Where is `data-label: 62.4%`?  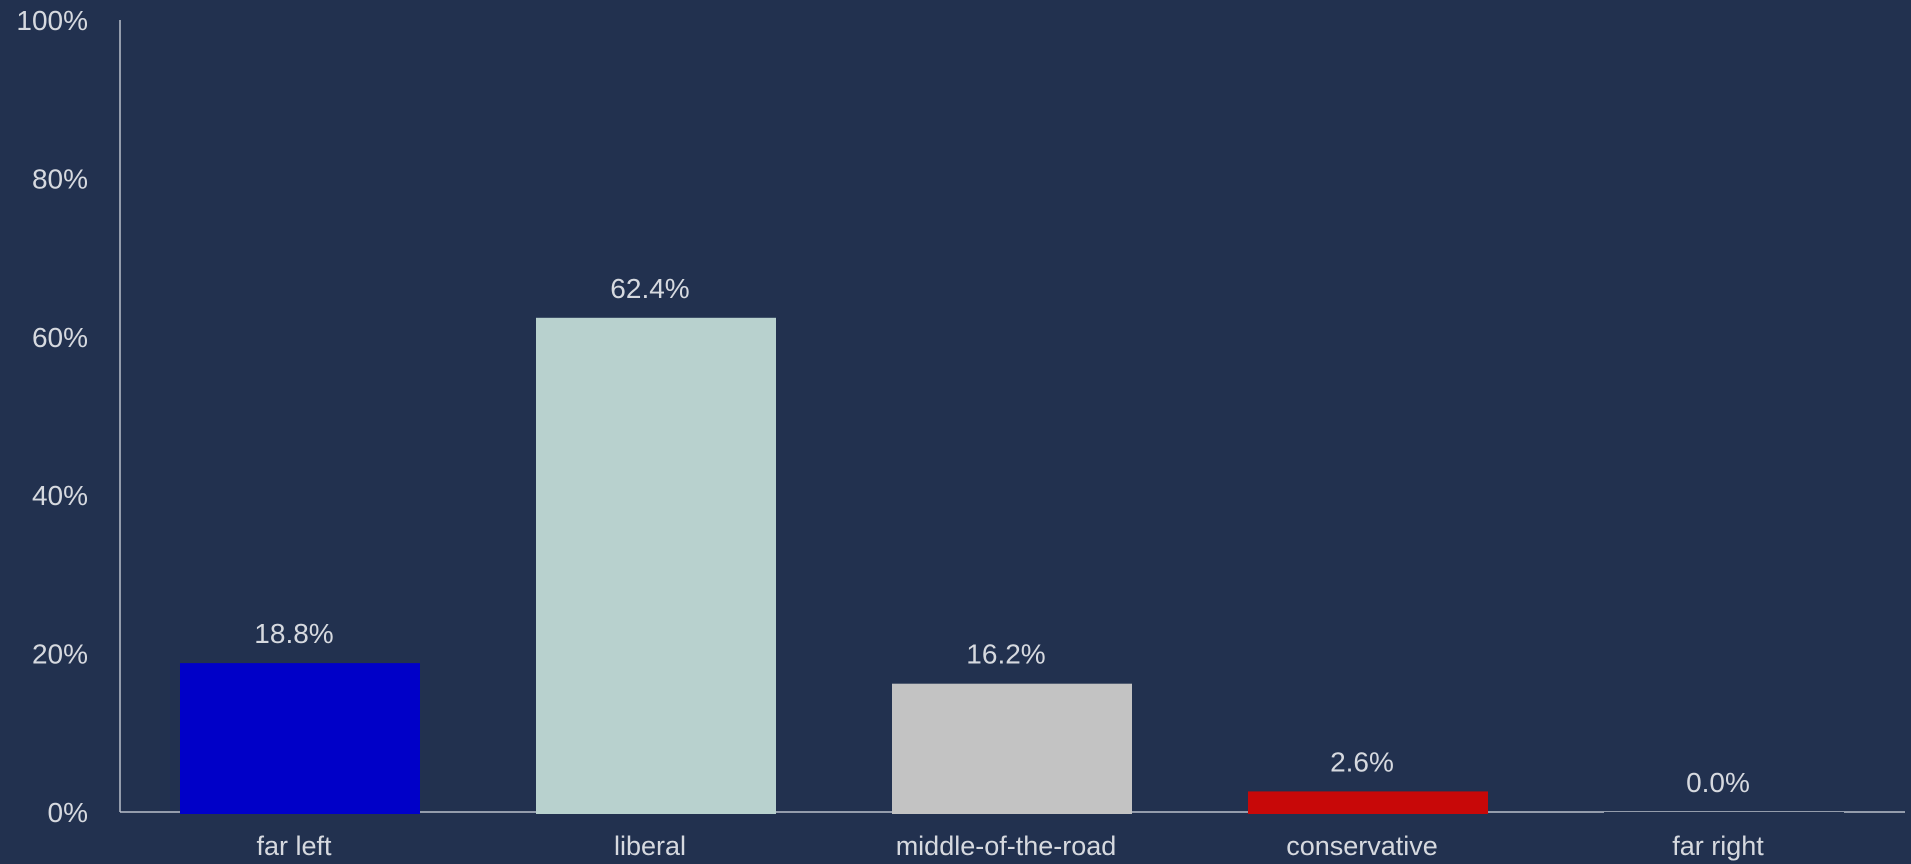
data-label: 62.4% is located at coordinates (649, 288).